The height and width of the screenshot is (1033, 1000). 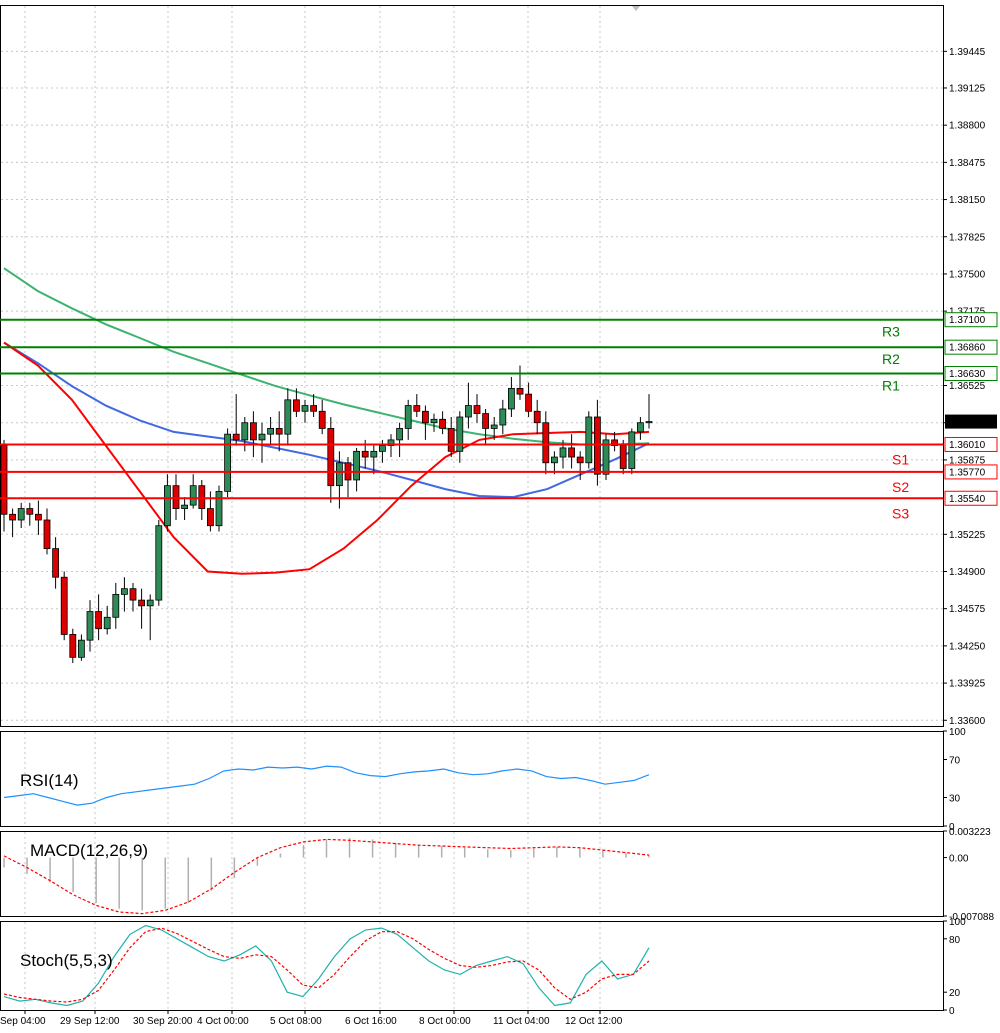 I want to click on chart-shift-arrow-icon, so click(x=636, y=8).